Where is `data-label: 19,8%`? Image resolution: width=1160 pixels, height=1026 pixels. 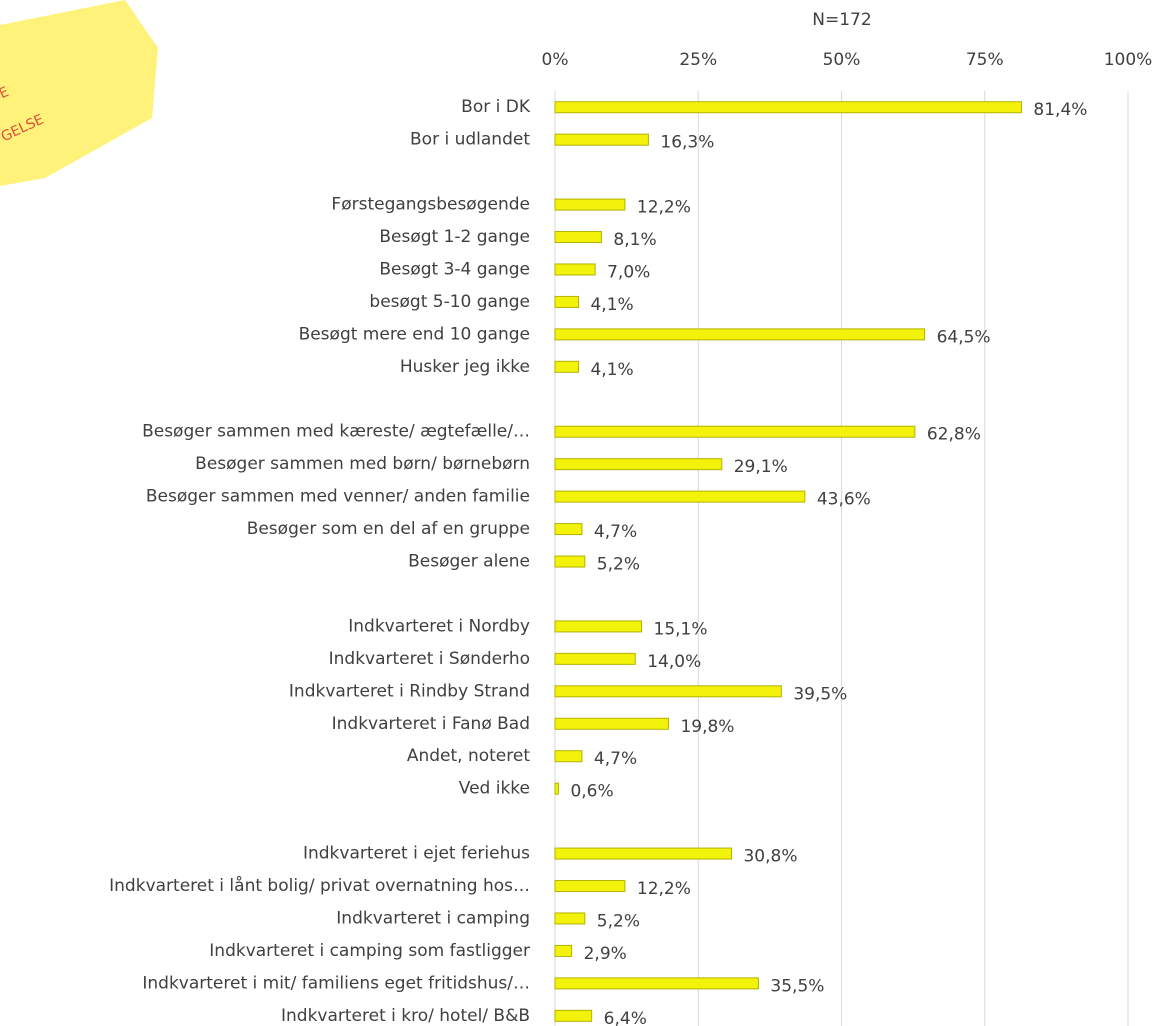
data-label: 19,8% is located at coordinates (707, 727).